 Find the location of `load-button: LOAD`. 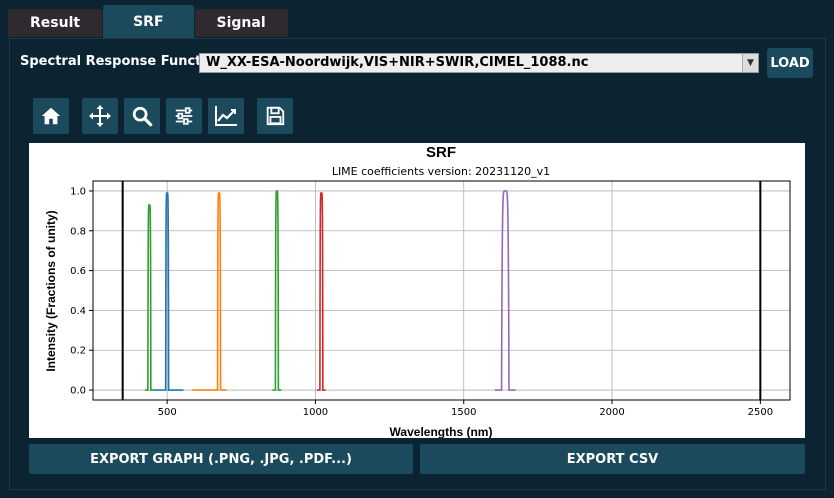

load-button: LOAD is located at coordinates (790, 63).